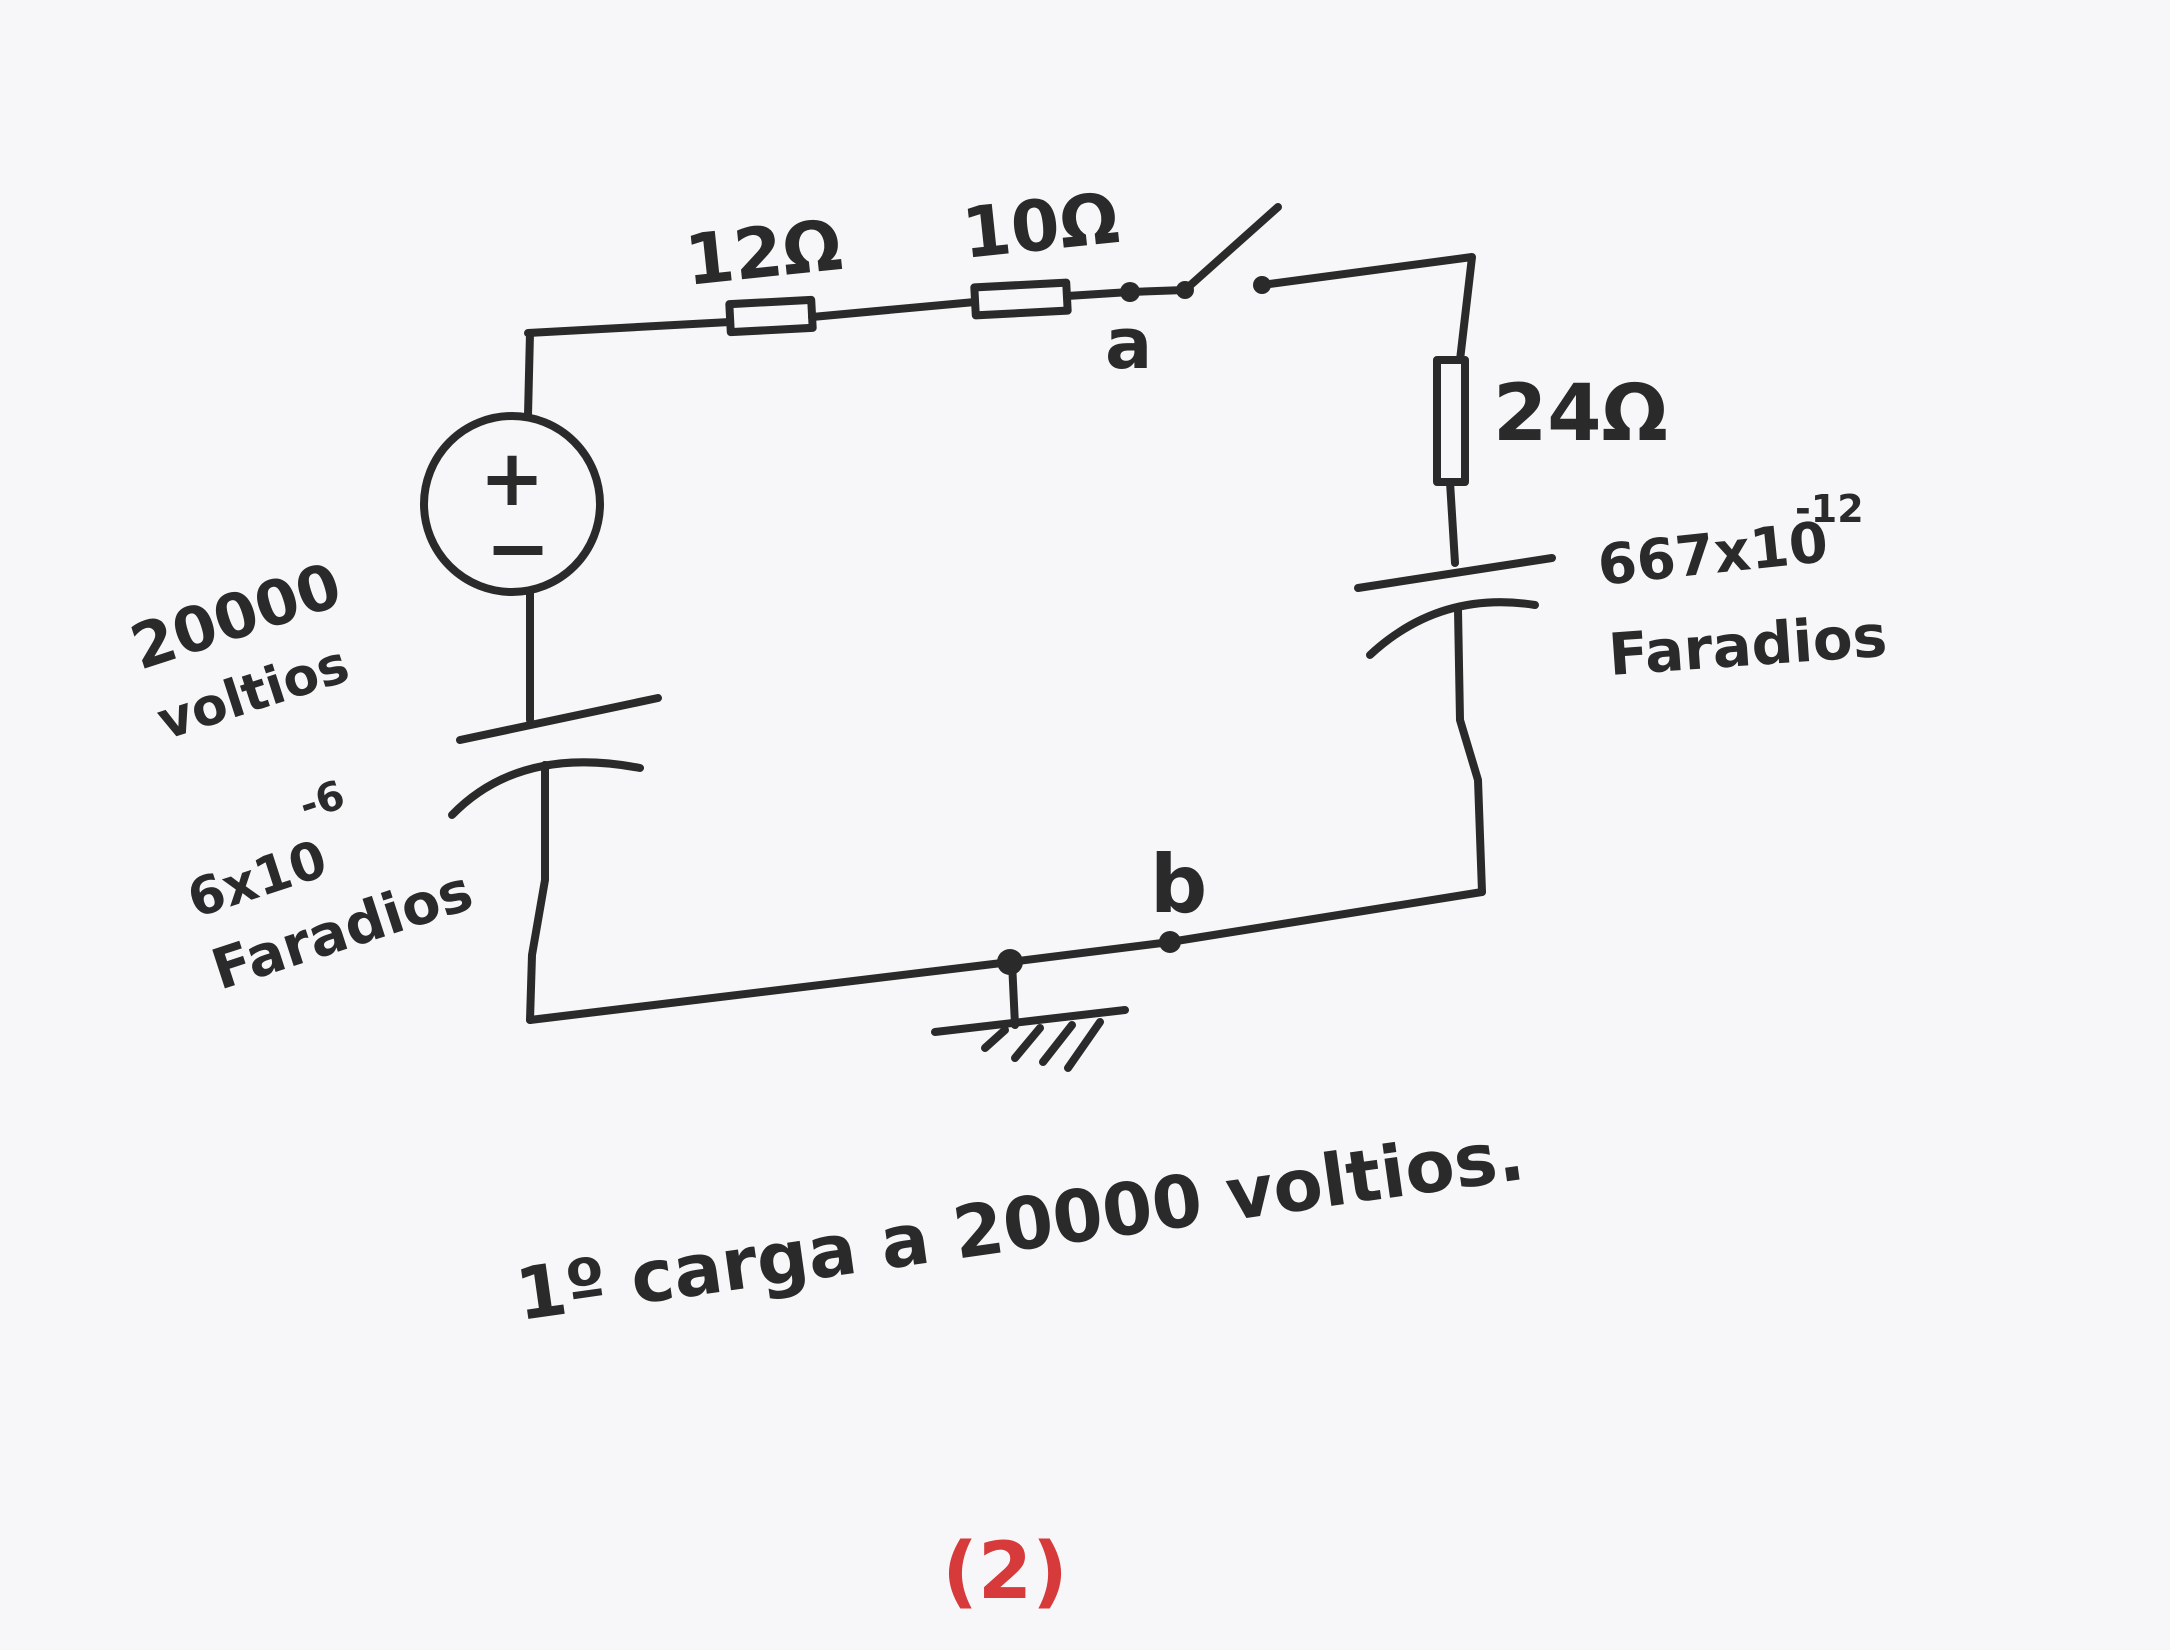 This screenshot has height=1650, width=2170. I want to click on node-a-label: a, so click(1128, 344).